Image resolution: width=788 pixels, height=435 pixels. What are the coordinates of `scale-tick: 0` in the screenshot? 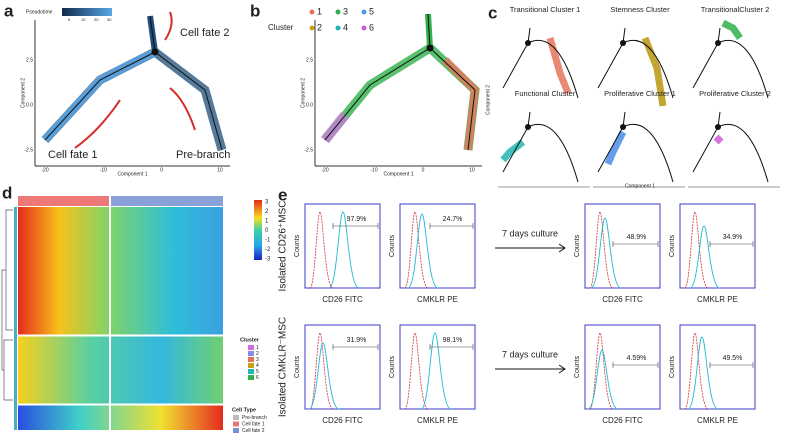 It's located at (267, 231).